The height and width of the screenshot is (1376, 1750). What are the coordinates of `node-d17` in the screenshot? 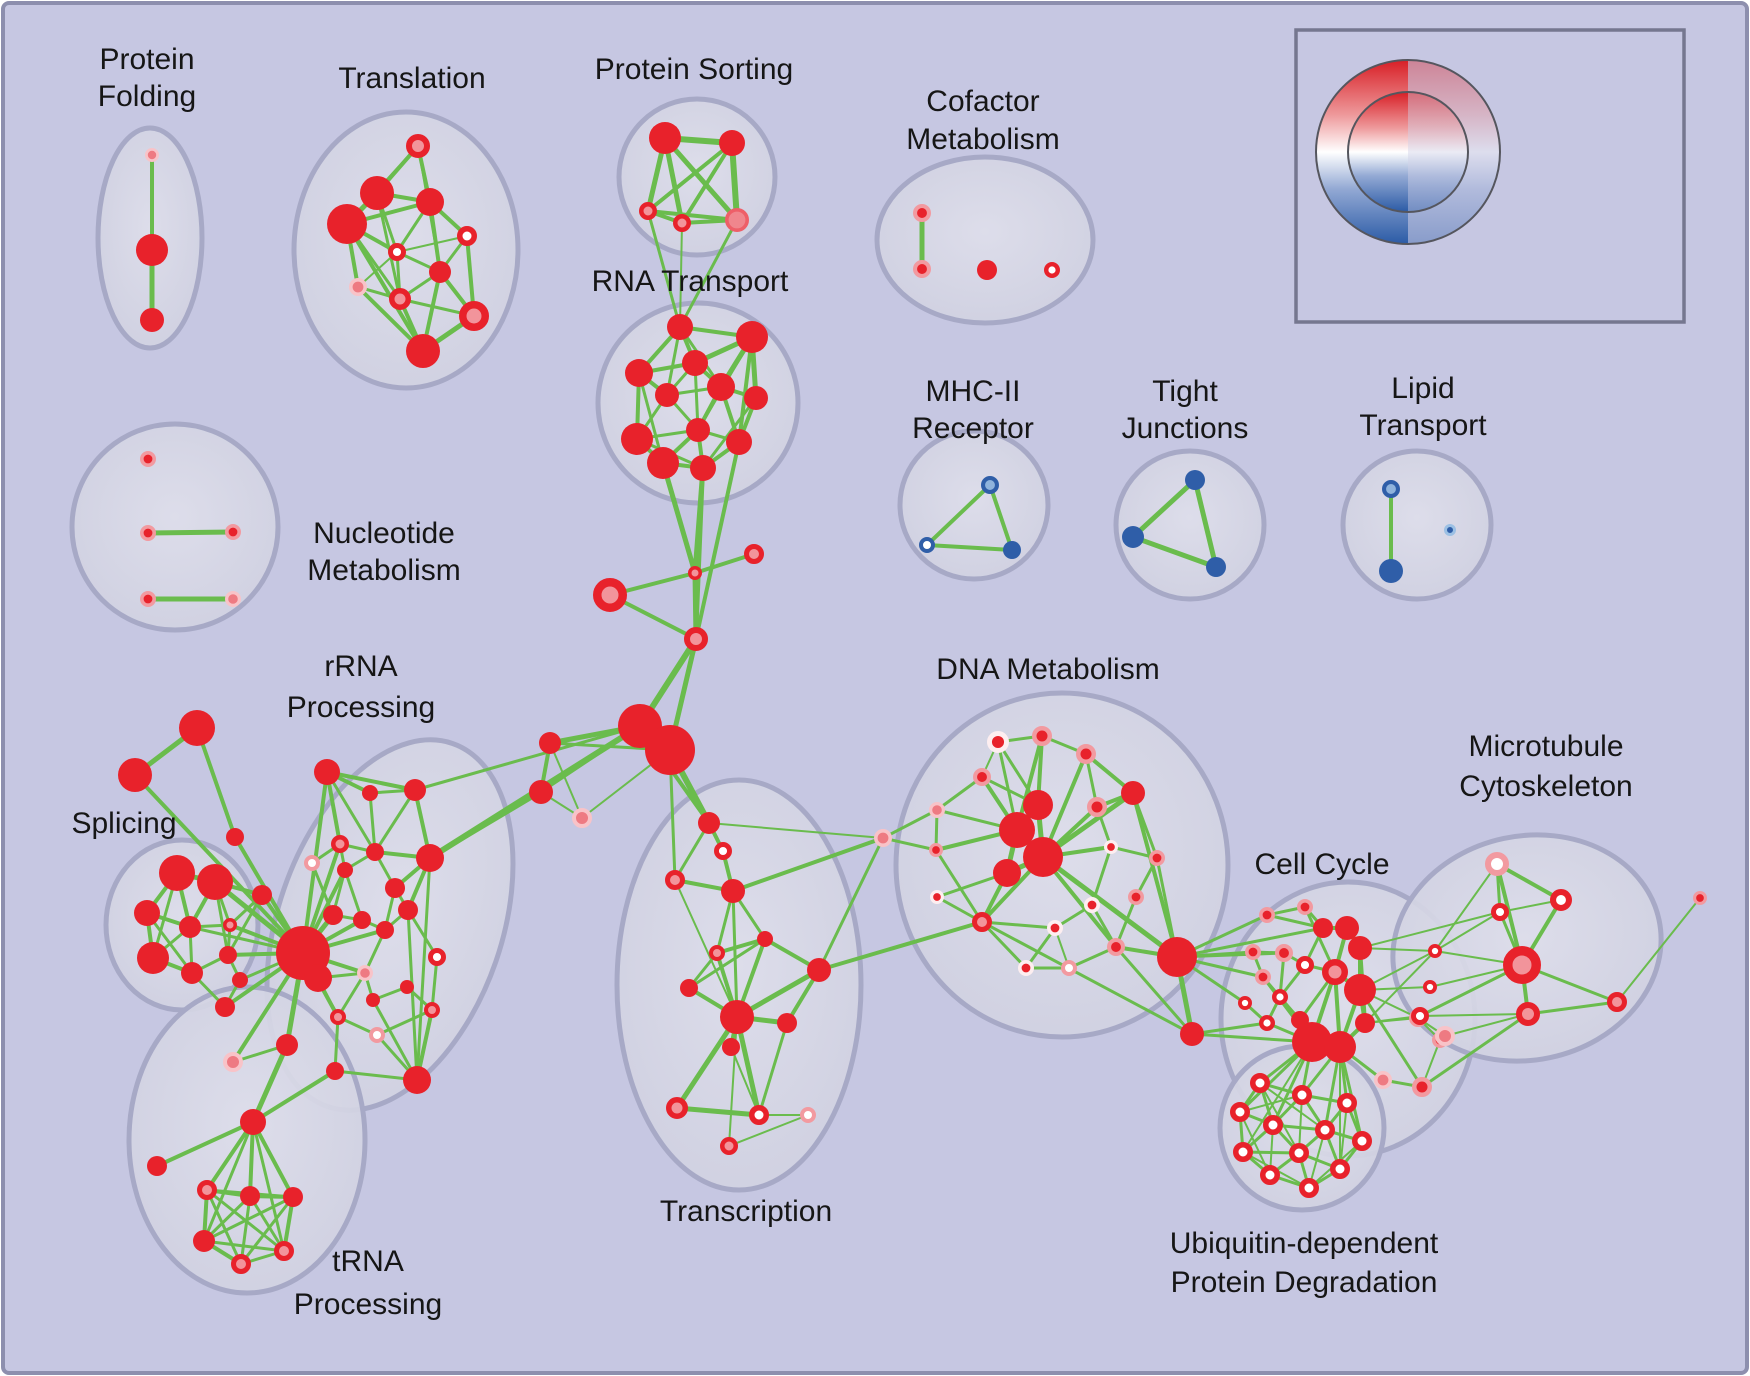 It's located at (982, 922).